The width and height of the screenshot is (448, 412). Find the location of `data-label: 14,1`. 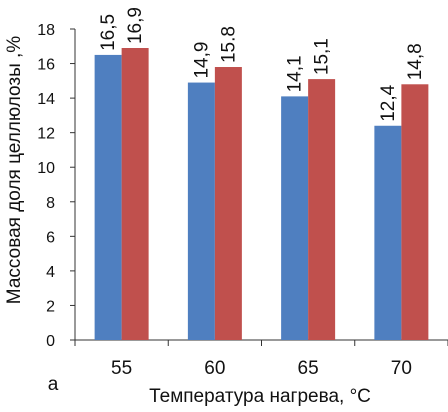

data-label: 14,1 is located at coordinates (295, 73).